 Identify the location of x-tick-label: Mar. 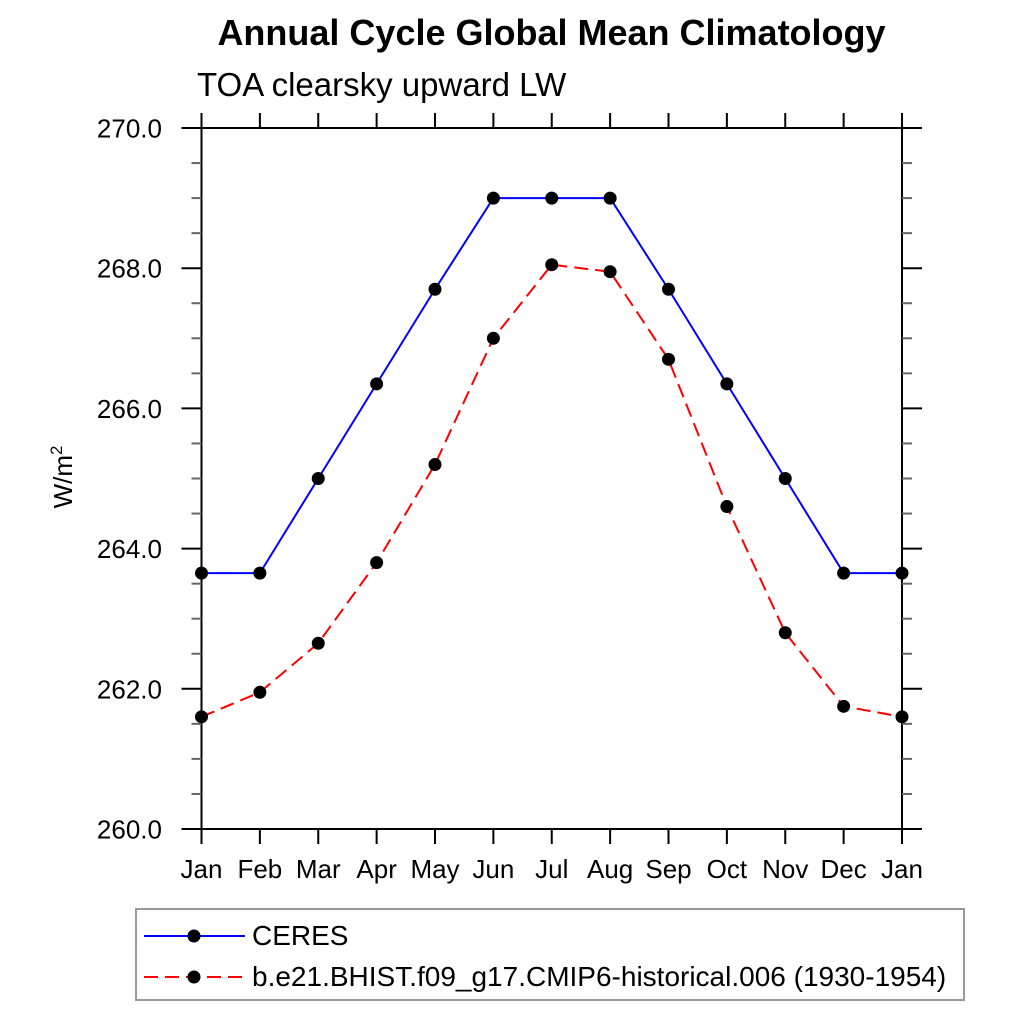
(318, 869).